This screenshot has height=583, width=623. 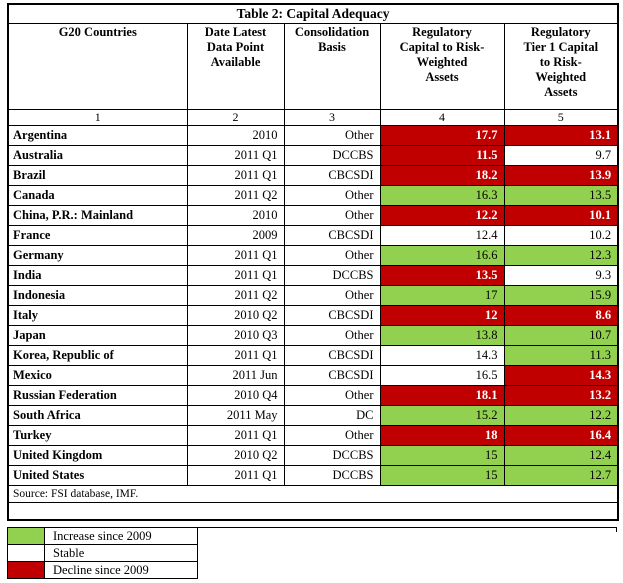 I want to click on legend-label: Stable, so click(x=121, y=553).